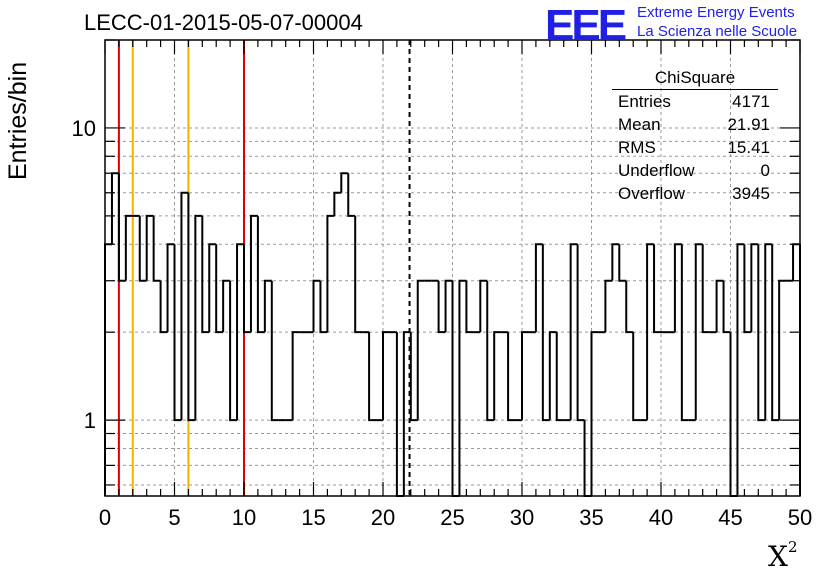  I want to click on x-tick-label: 35, so click(591, 517).